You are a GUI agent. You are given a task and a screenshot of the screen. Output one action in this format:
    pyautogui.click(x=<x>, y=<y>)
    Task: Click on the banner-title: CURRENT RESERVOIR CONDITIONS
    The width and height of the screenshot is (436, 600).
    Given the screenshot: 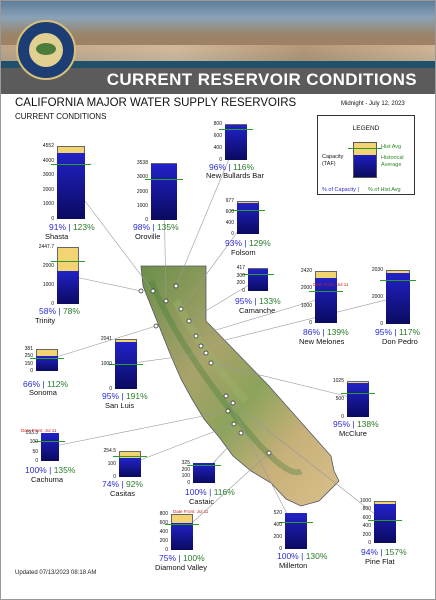 What is the action you would take?
    pyautogui.click(x=261, y=79)
    